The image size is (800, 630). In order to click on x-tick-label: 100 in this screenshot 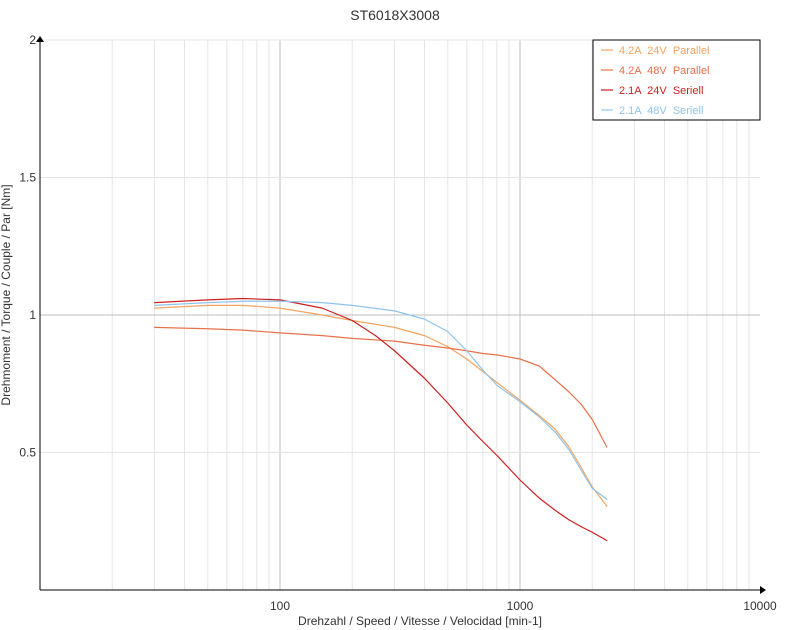, I will do `click(280, 606)`.